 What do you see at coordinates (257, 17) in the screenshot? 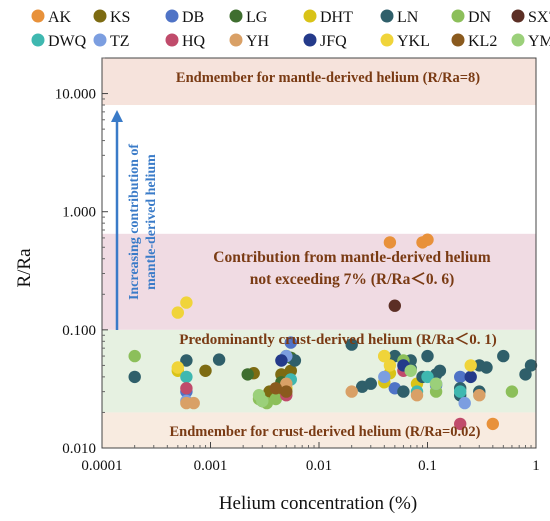
I see `legend-label-lg: LG` at bounding box center [257, 17].